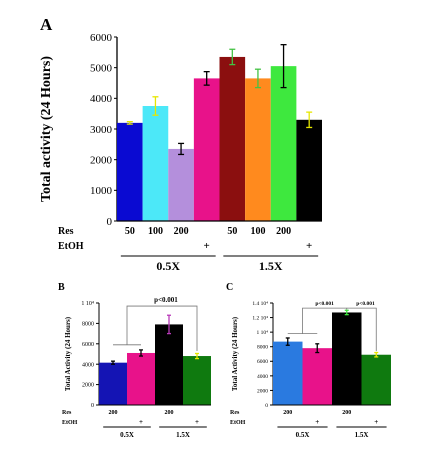 This screenshot has height=465, width=433. I want to click on y-tick-label: 1000, so click(101, 191).